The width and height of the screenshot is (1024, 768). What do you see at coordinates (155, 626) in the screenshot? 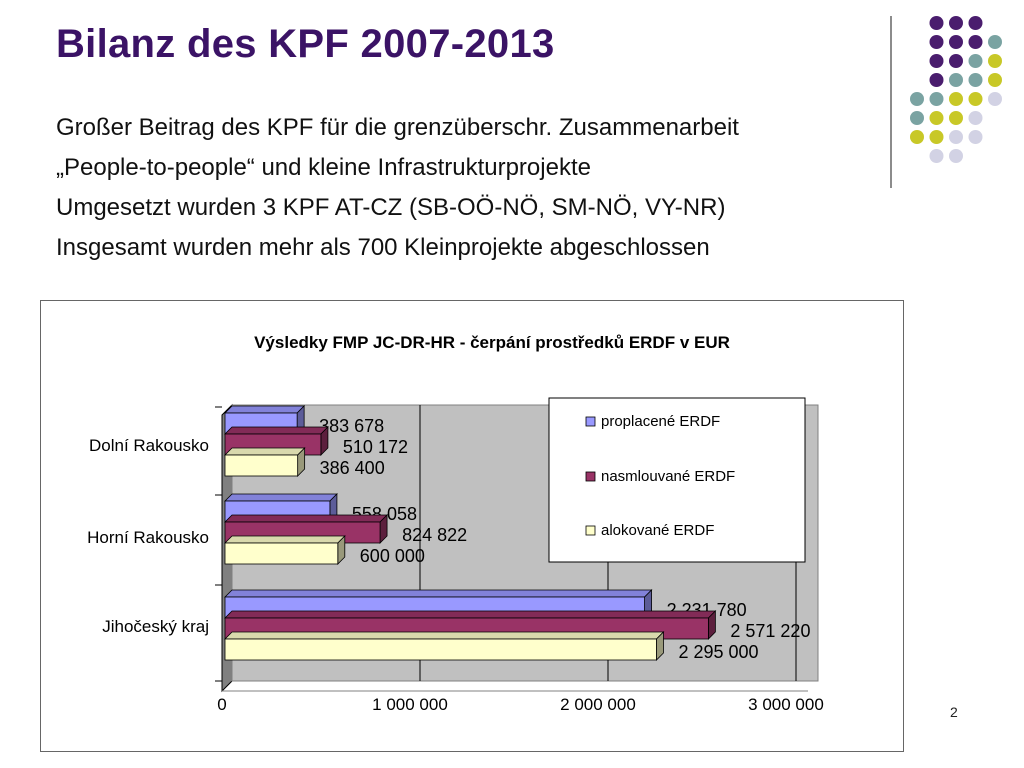
I see `category-label: Jihočeský kraj` at bounding box center [155, 626].